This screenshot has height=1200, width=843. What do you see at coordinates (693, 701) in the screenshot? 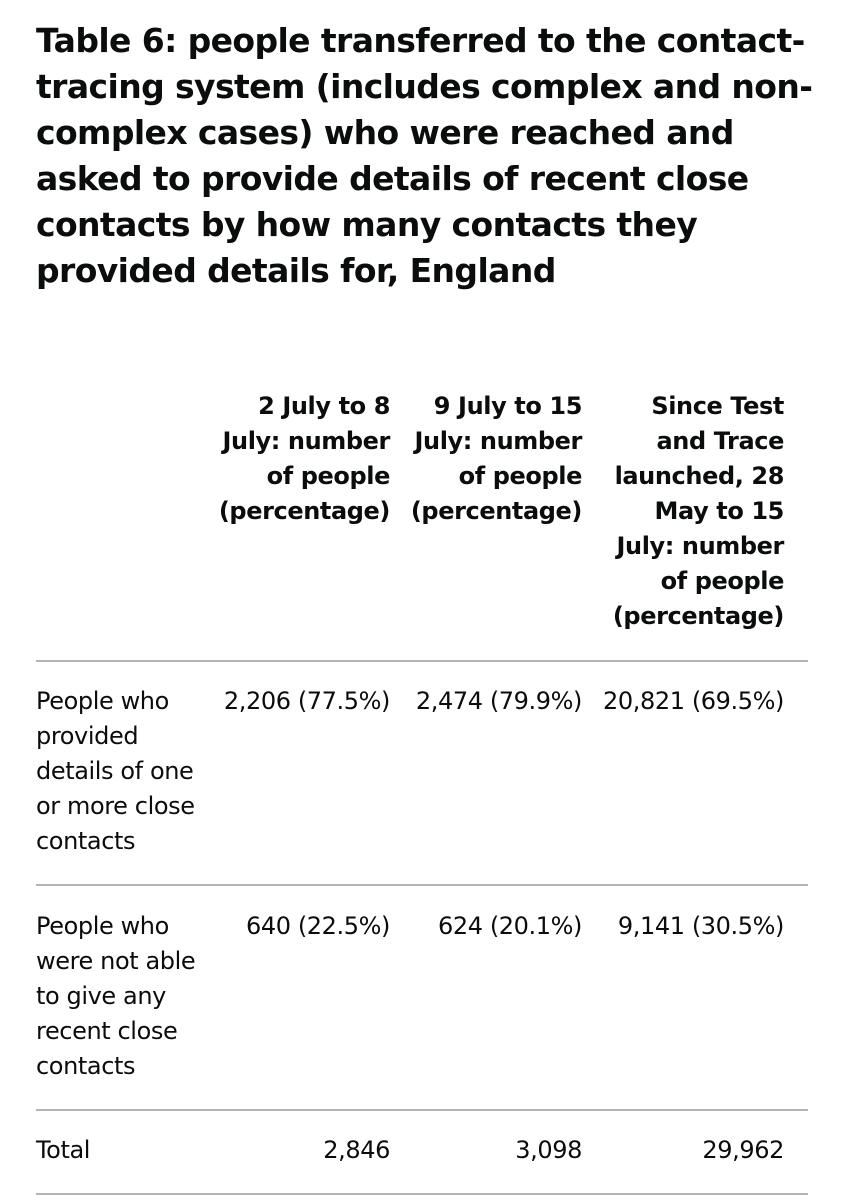
I see `table-cell: 20,821 (69.5%)` at bounding box center [693, 701].